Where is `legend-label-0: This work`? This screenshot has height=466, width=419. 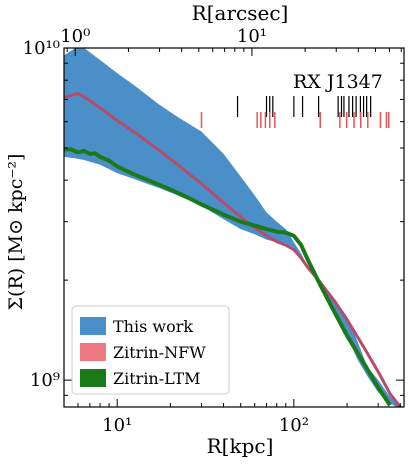 legend-label-0: This work is located at coordinates (153, 326).